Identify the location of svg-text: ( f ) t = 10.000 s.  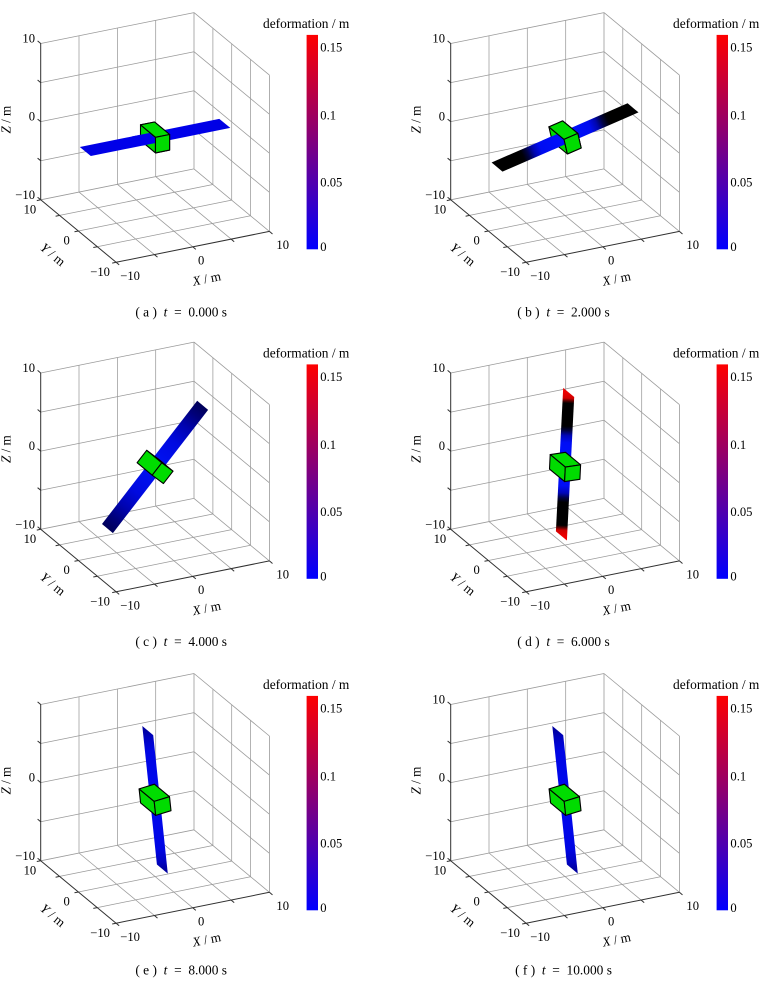
(563, 969).